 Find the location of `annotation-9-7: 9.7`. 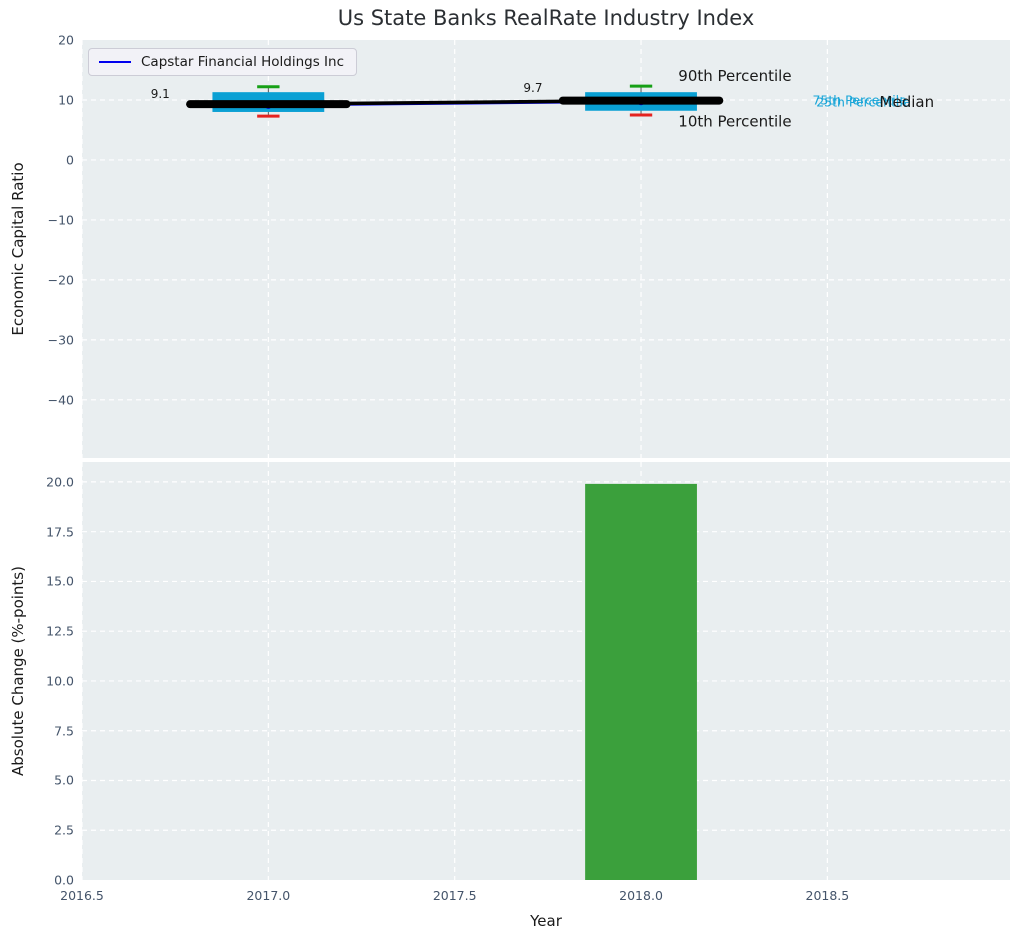

annotation-9-7: 9.7 is located at coordinates (532, 88).